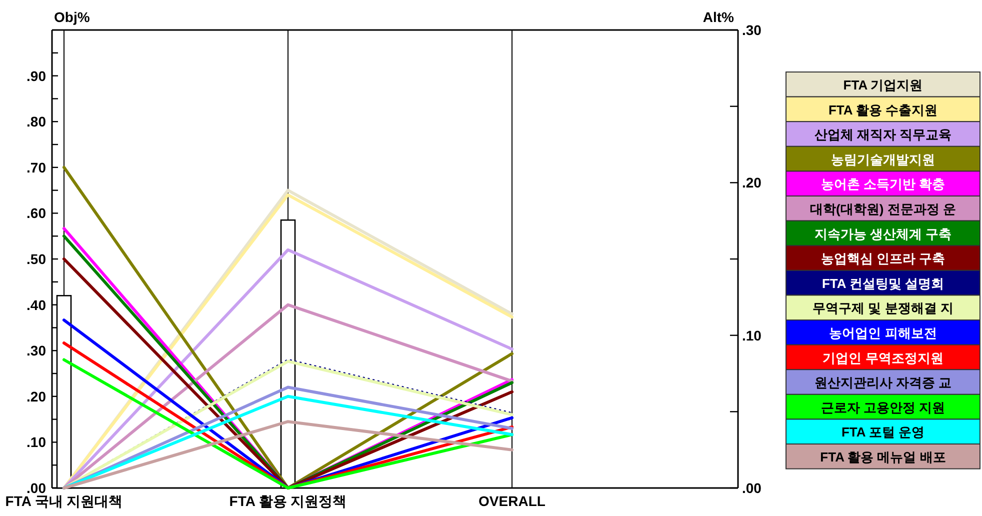 This screenshot has width=982, height=516. Describe the element at coordinates (36, 76) in the screenshot. I see `y-tick-label: .90` at that location.